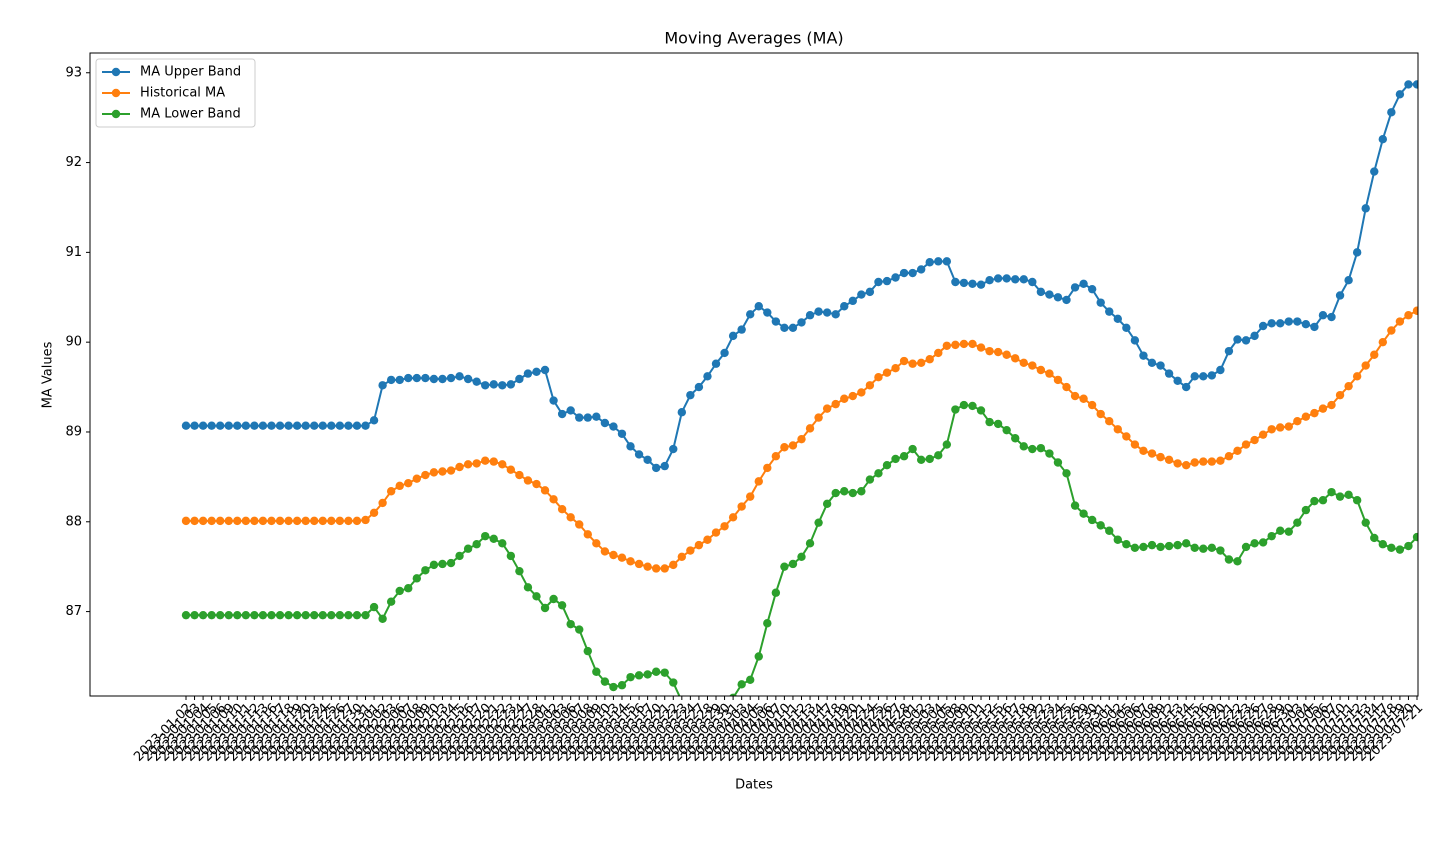 This screenshot has height=855, width=1440. I want to click on y-tick-label: 90, so click(73, 342).